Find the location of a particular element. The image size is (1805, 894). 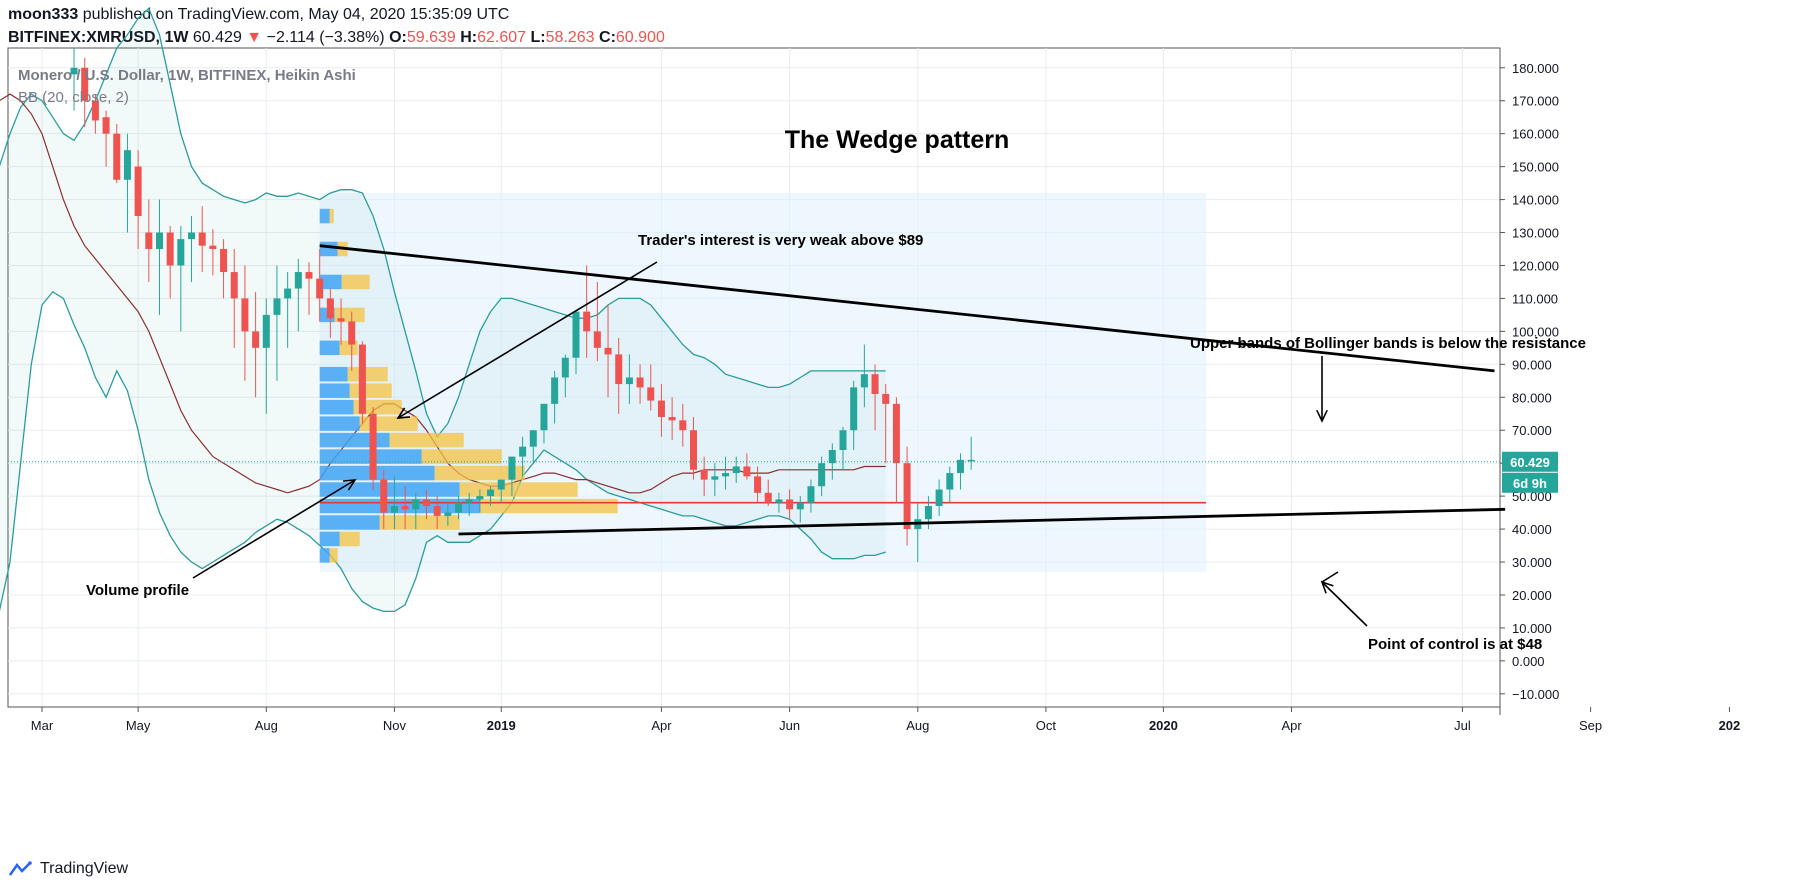

price-tick-label: 140.000 is located at coordinates (1535, 200).